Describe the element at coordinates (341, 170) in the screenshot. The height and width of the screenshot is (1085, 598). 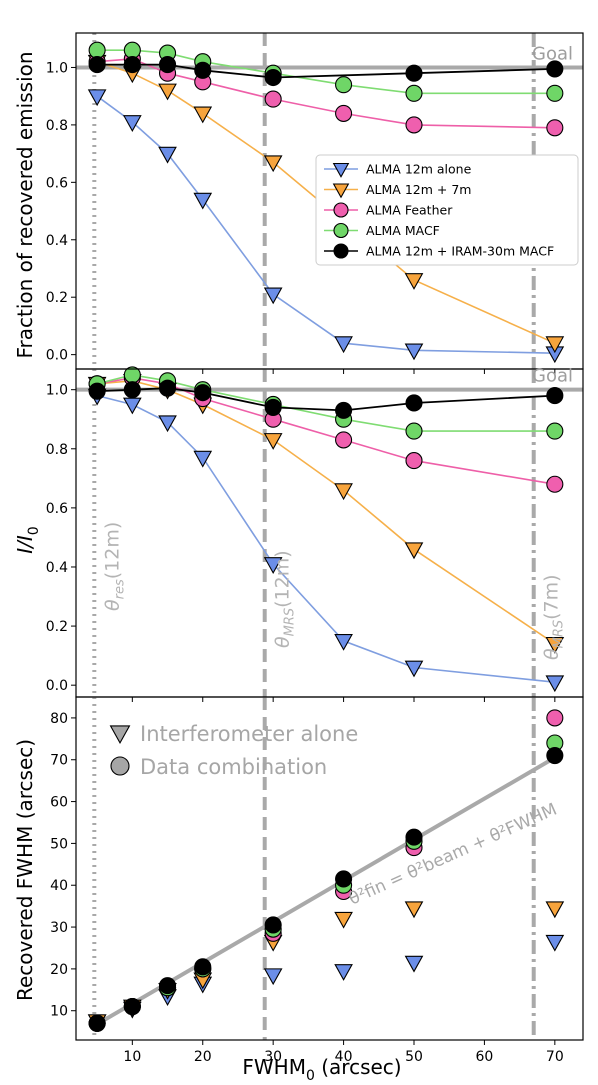
I see `legend-marker-alone` at that location.